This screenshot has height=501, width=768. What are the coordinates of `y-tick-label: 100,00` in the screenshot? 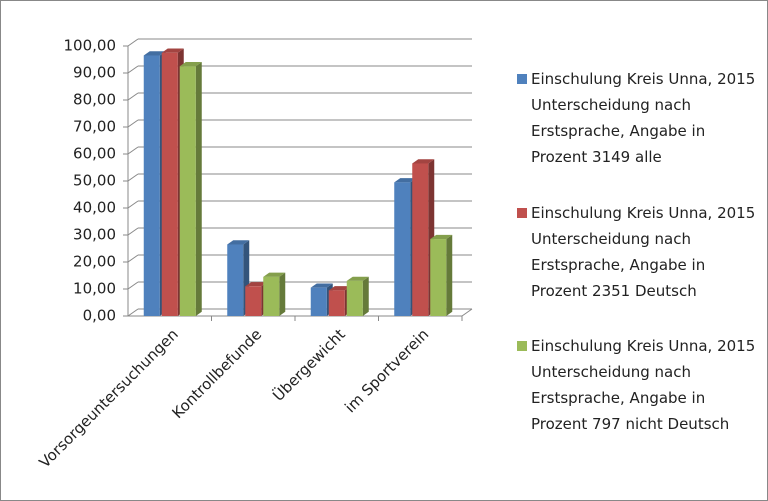 It's located at (90, 46).